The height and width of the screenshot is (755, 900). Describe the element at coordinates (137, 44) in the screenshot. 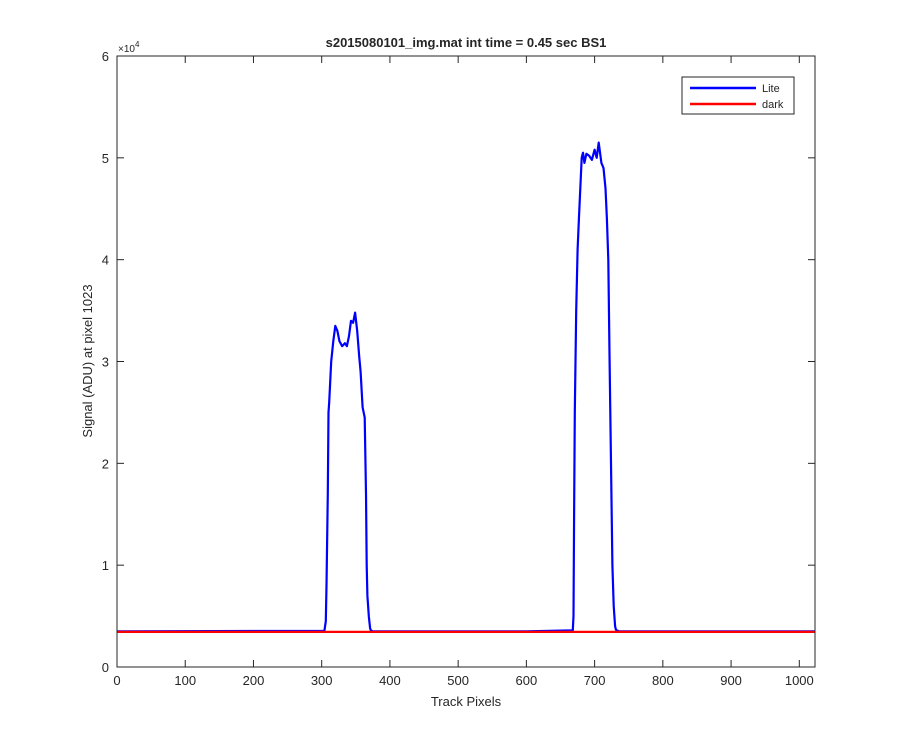

I see `y-axis-exponent-power: 4` at that location.